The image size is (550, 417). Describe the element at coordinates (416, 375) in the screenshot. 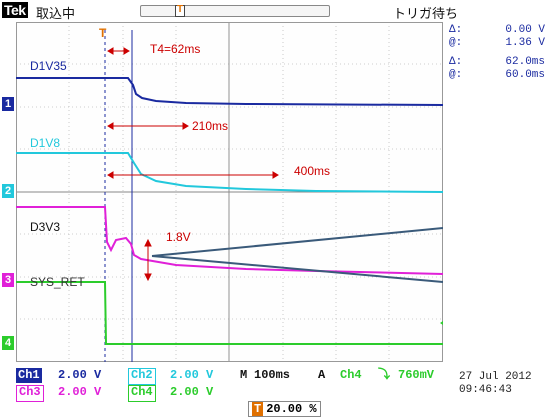

I see `trigger-level: 760mV` at that location.